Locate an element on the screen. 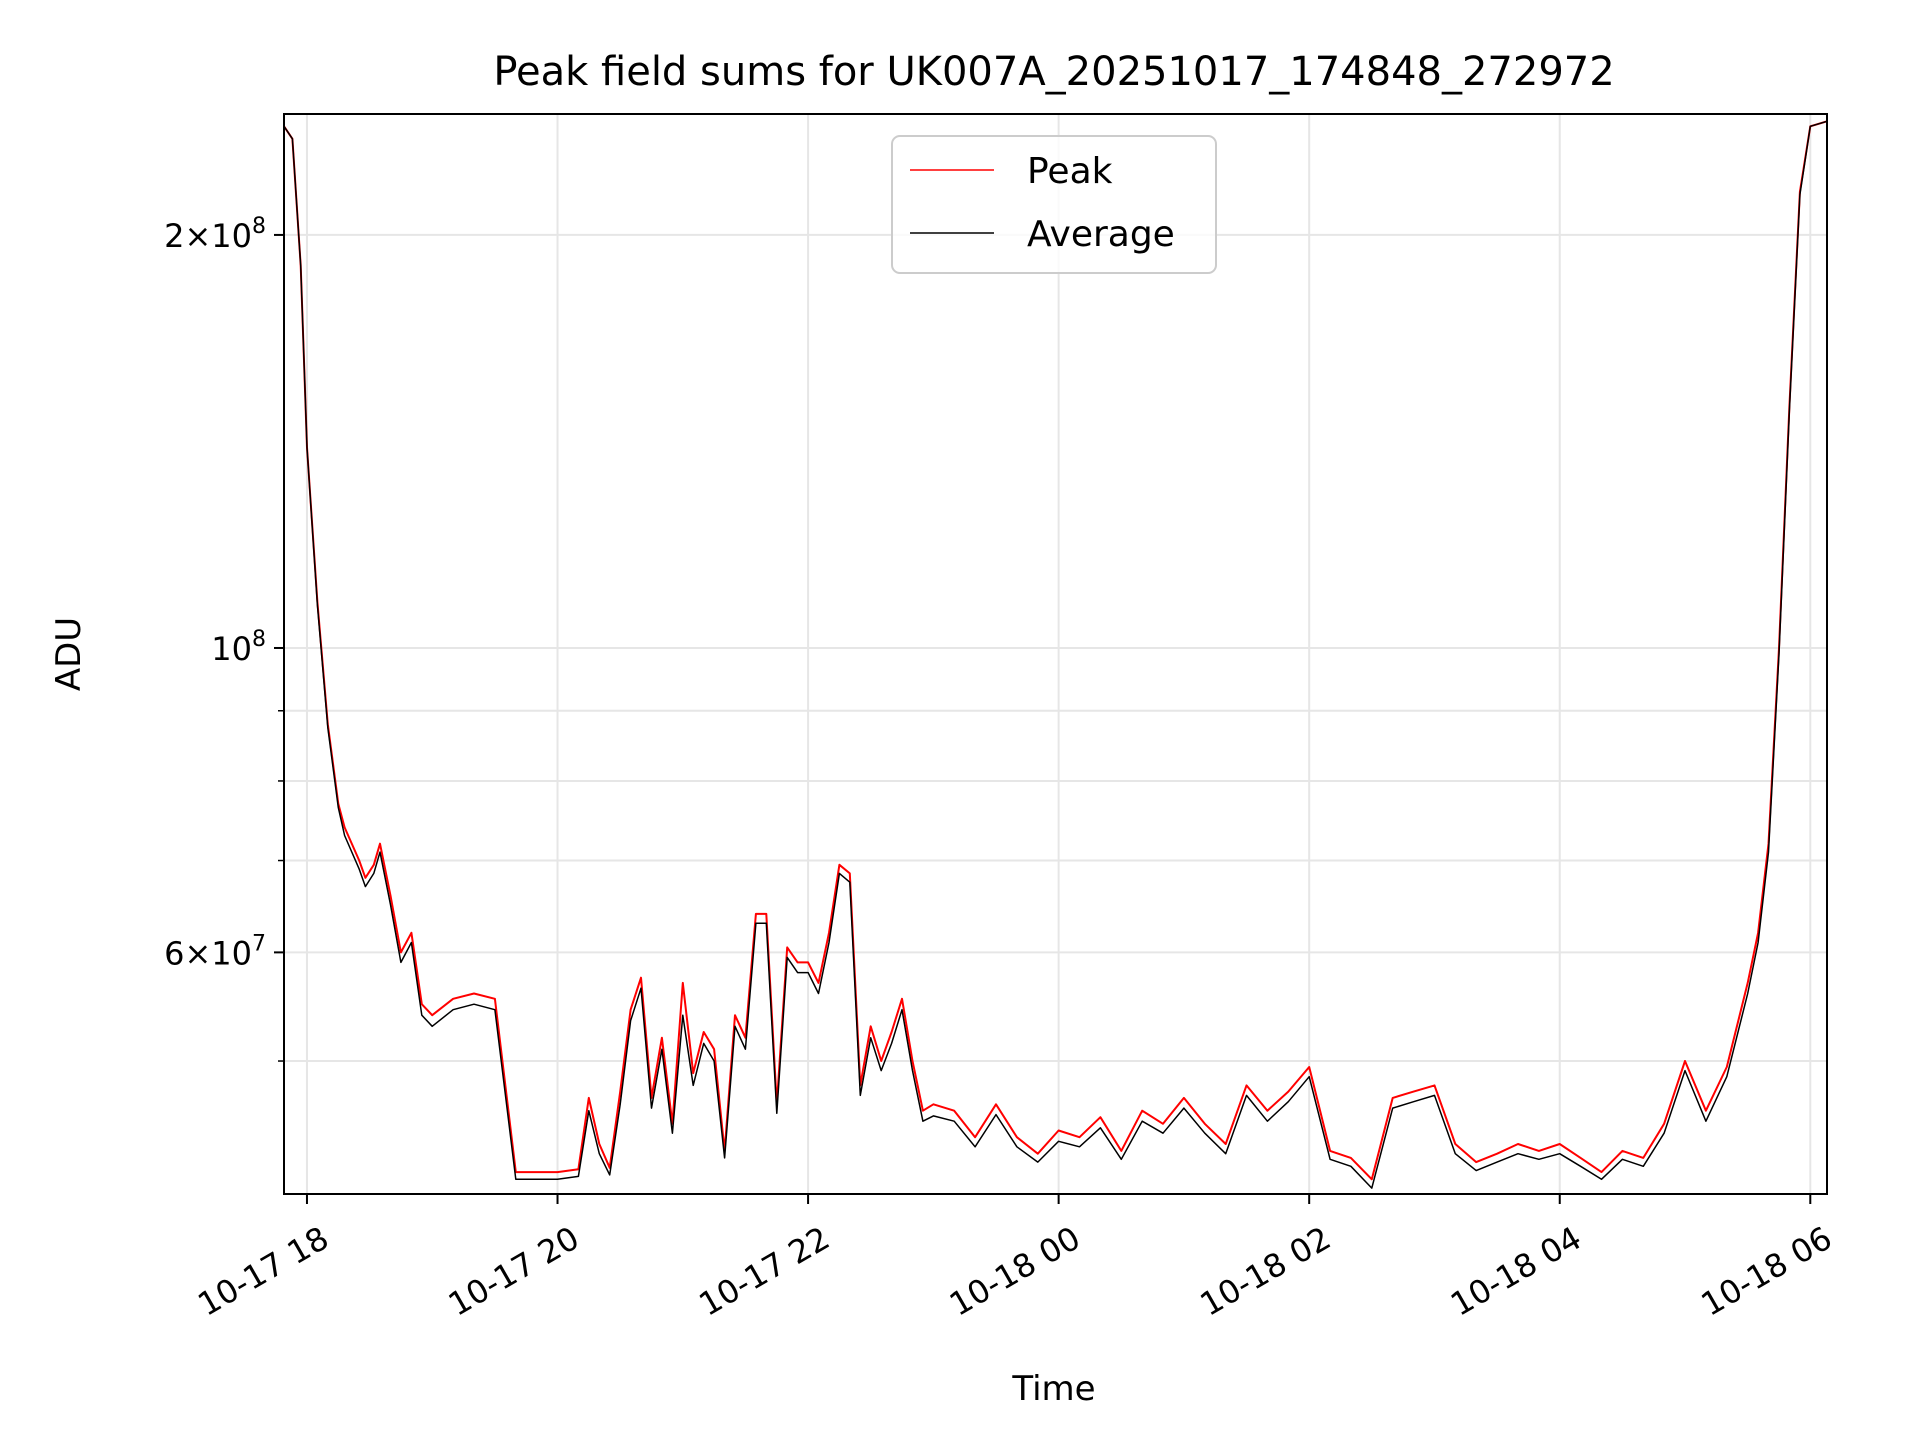  y-tick-label: 6×107 is located at coordinates (215, 951).